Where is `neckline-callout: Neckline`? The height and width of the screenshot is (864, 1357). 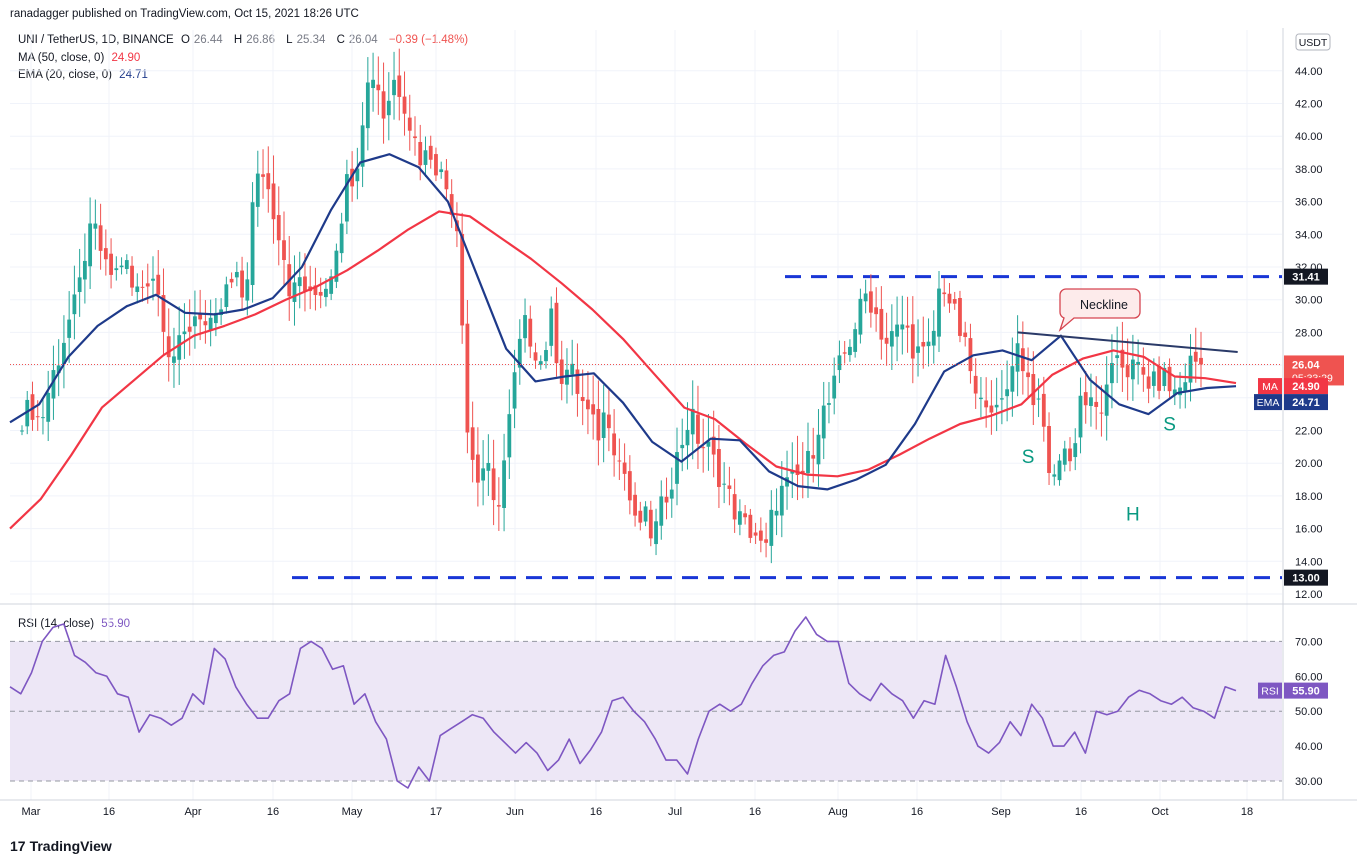
neckline-callout: Neckline is located at coordinates (1099, 310).